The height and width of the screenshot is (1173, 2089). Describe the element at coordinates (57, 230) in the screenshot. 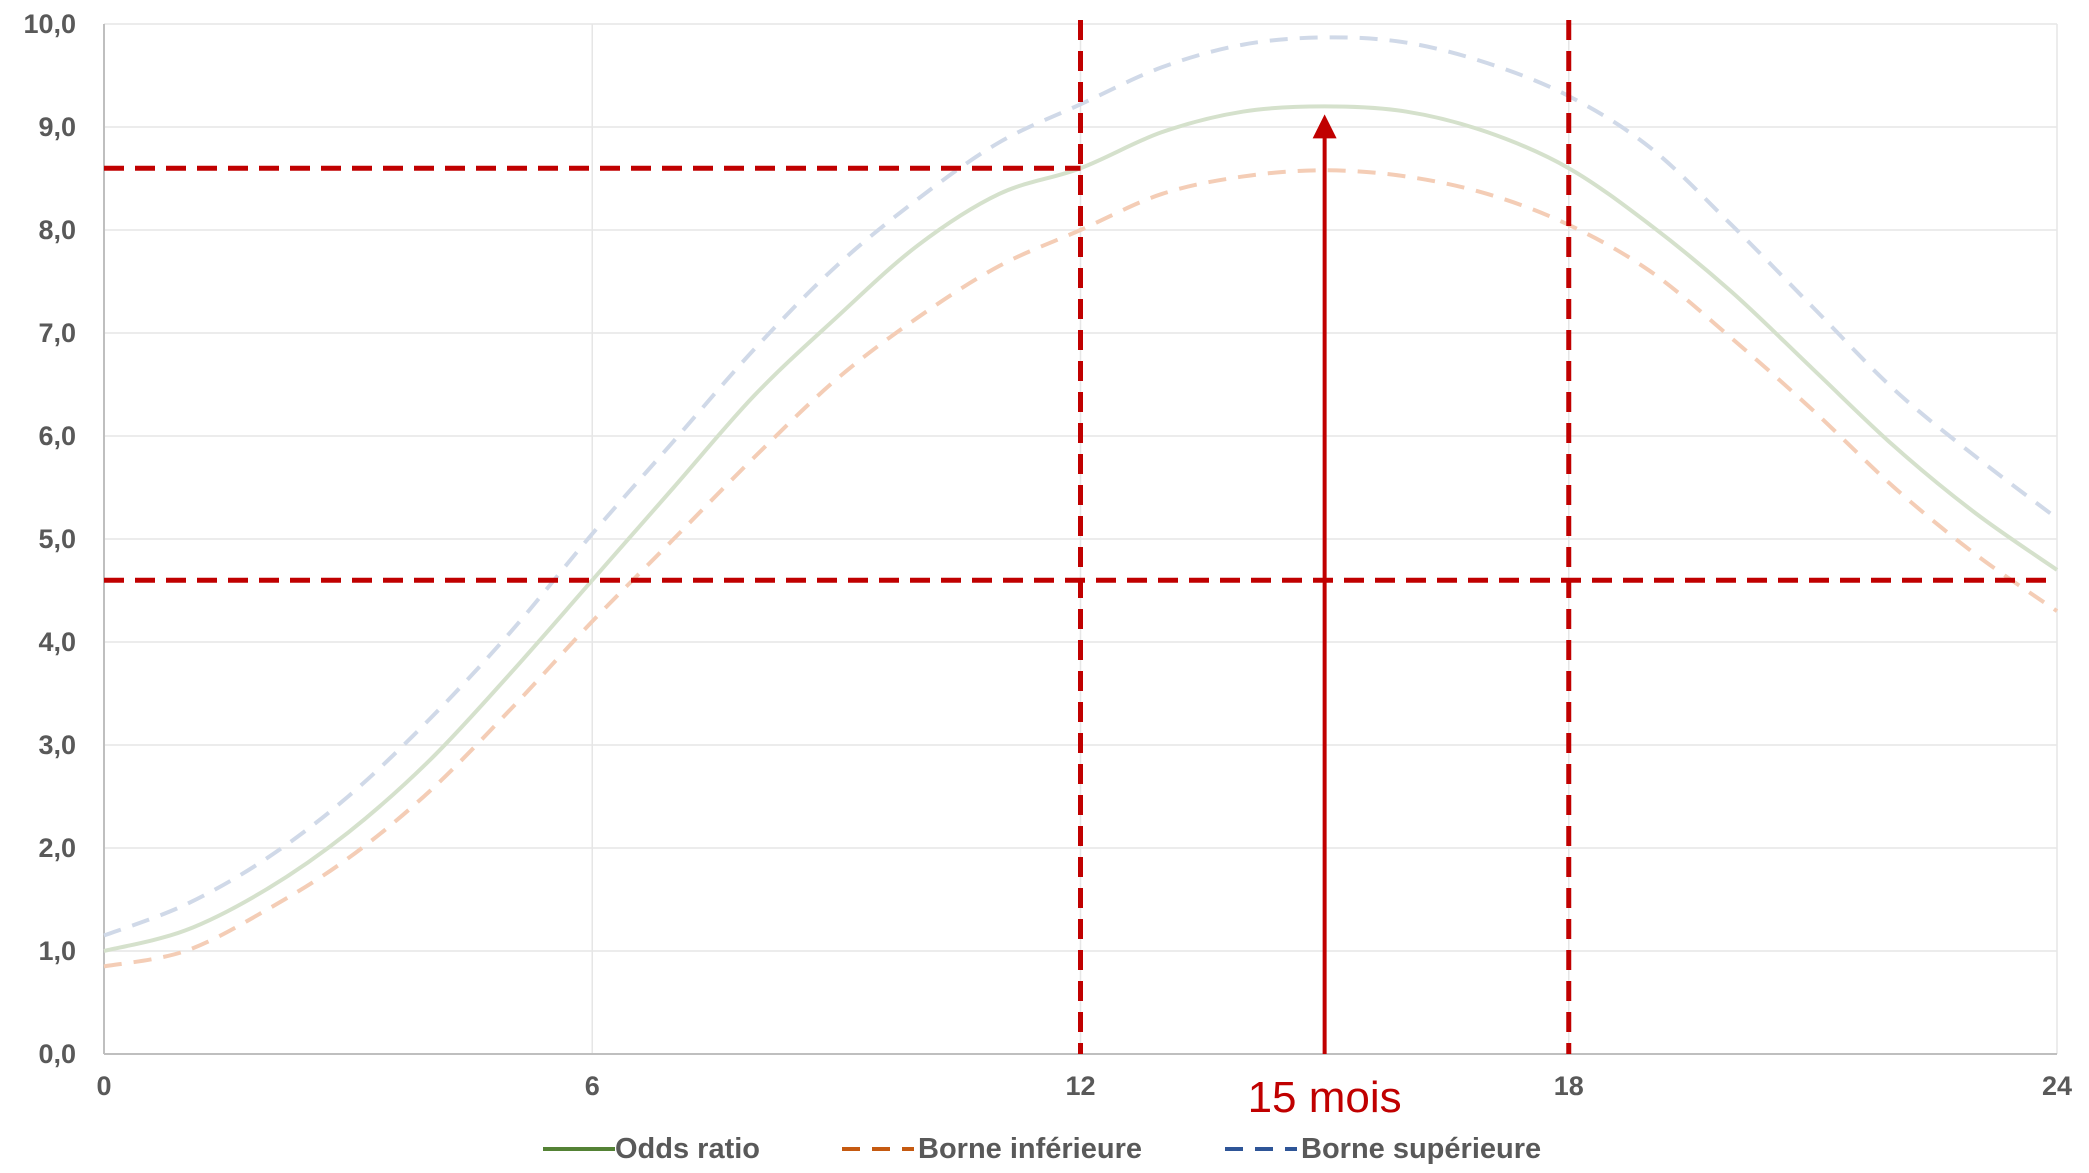

I see `y-tick-label: 8,0` at that location.